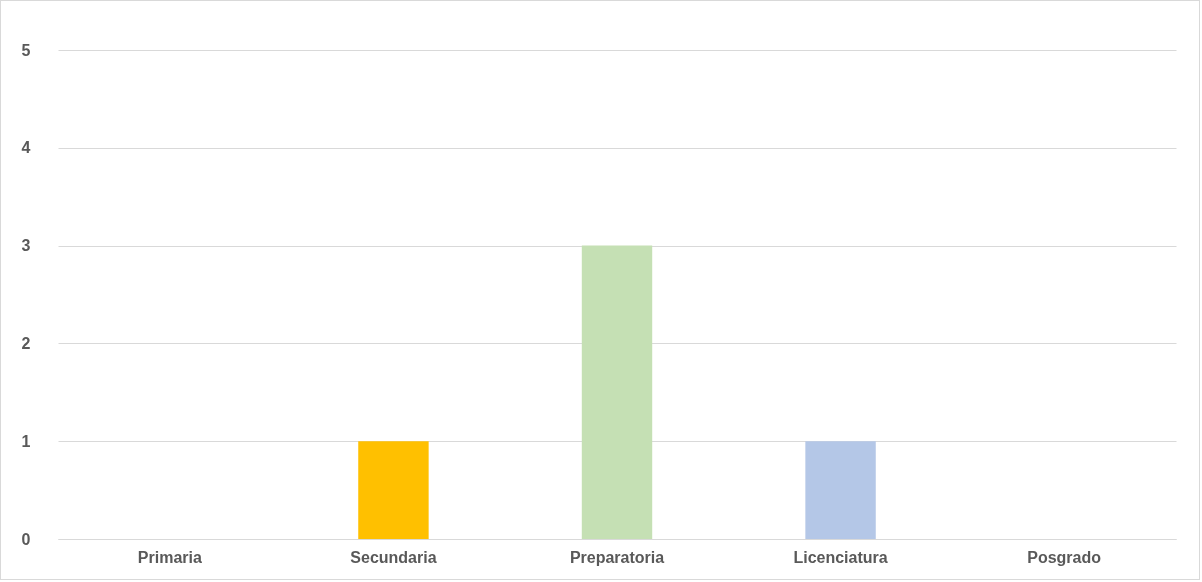 Image resolution: width=1202 pixels, height=582 pixels. I want to click on y-tick-label: 4, so click(26, 148).